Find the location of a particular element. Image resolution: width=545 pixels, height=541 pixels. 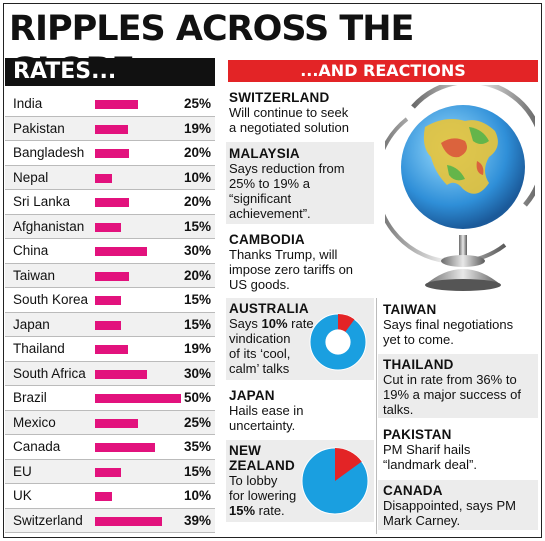

rate-country-label: Bangladesh is located at coordinates (49, 152).